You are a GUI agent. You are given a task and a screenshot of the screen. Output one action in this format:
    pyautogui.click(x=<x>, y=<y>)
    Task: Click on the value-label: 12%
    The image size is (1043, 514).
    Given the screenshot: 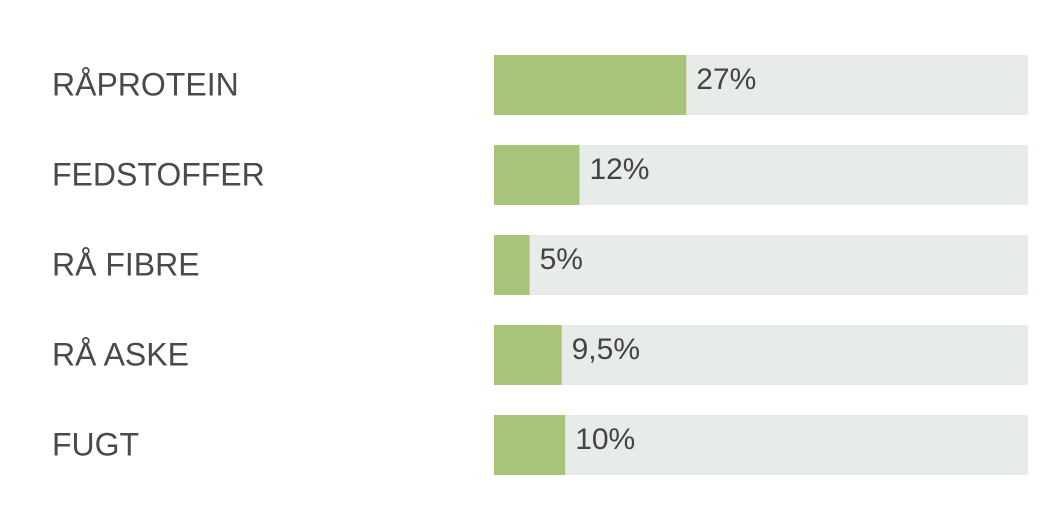 What is the action you would take?
    pyautogui.click(x=619, y=169)
    